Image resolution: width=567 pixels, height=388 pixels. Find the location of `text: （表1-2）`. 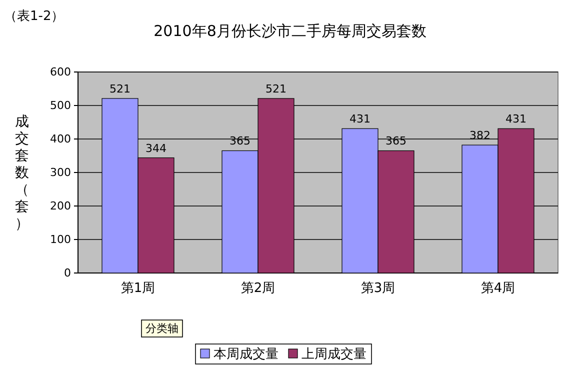

text: （表1-2） is located at coordinates (34, 16).